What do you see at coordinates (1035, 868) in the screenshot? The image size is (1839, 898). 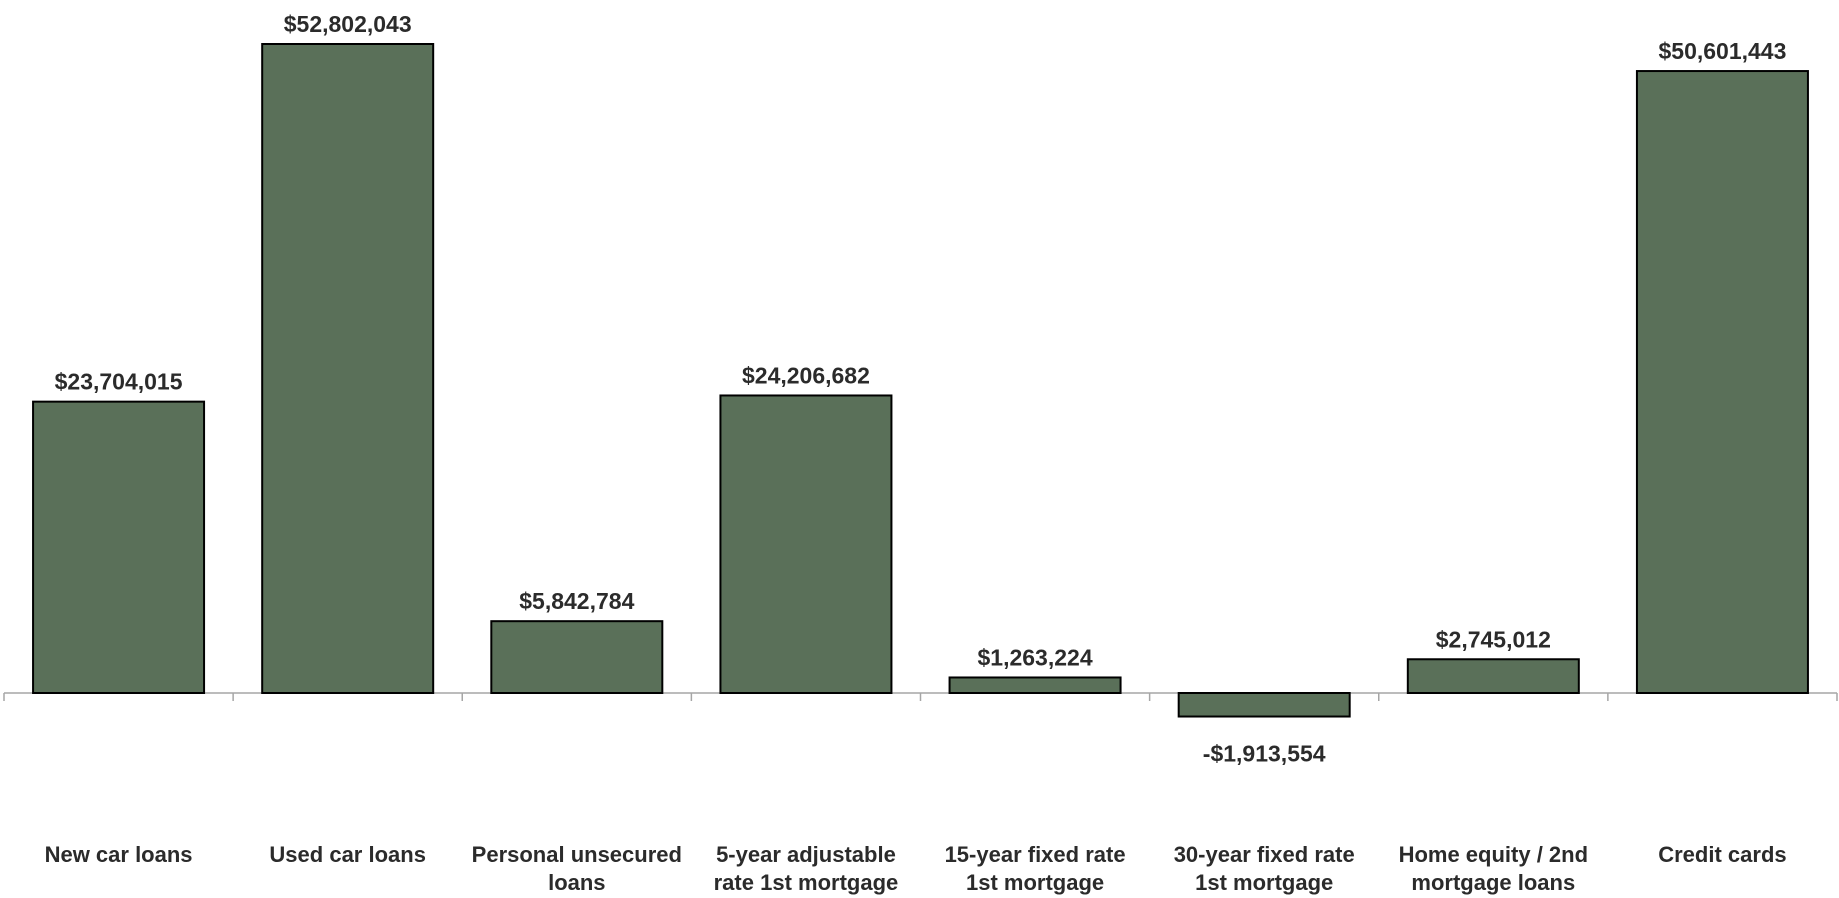 I see `category-label: 15-year fixed rate 1st mortgage` at bounding box center [1035, 868].